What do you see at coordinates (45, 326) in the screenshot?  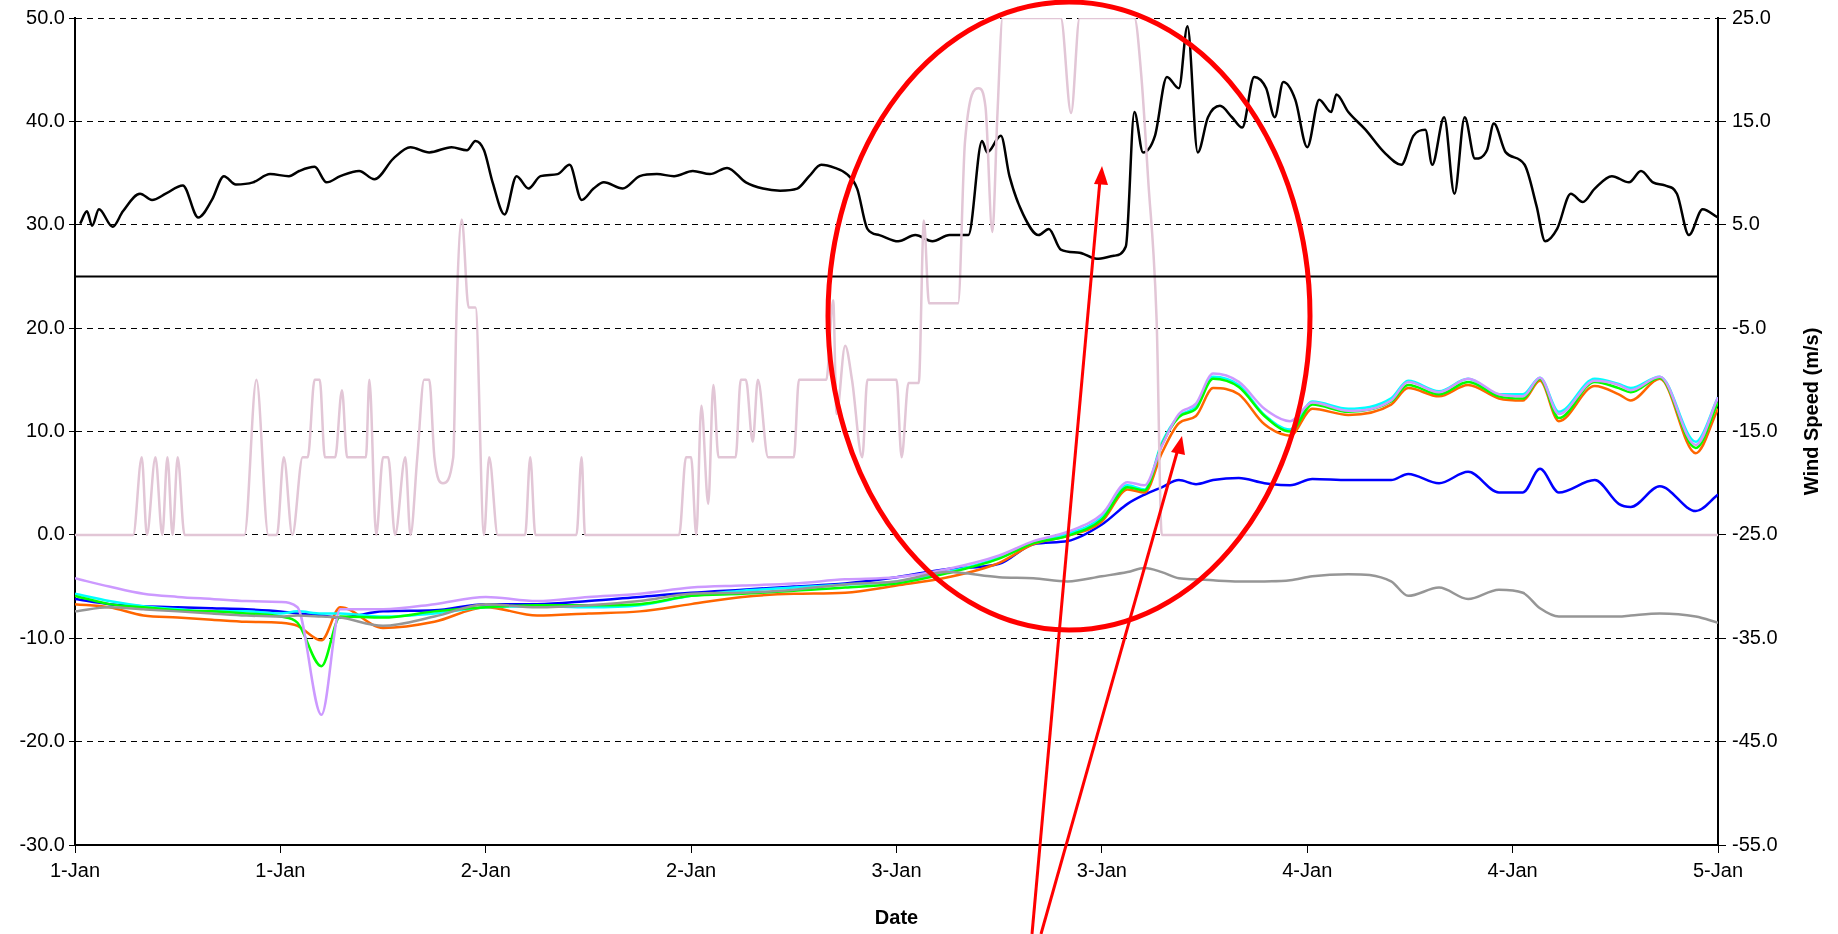 I see `y-tick-label: 20.0` at bounding box center [45, 326].